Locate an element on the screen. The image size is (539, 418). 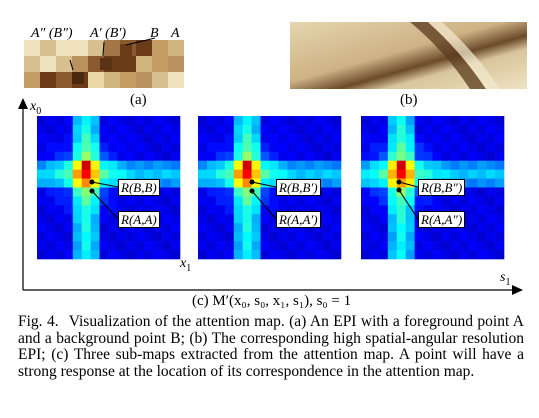
pointer-dot is located at coordinates (399, 182).